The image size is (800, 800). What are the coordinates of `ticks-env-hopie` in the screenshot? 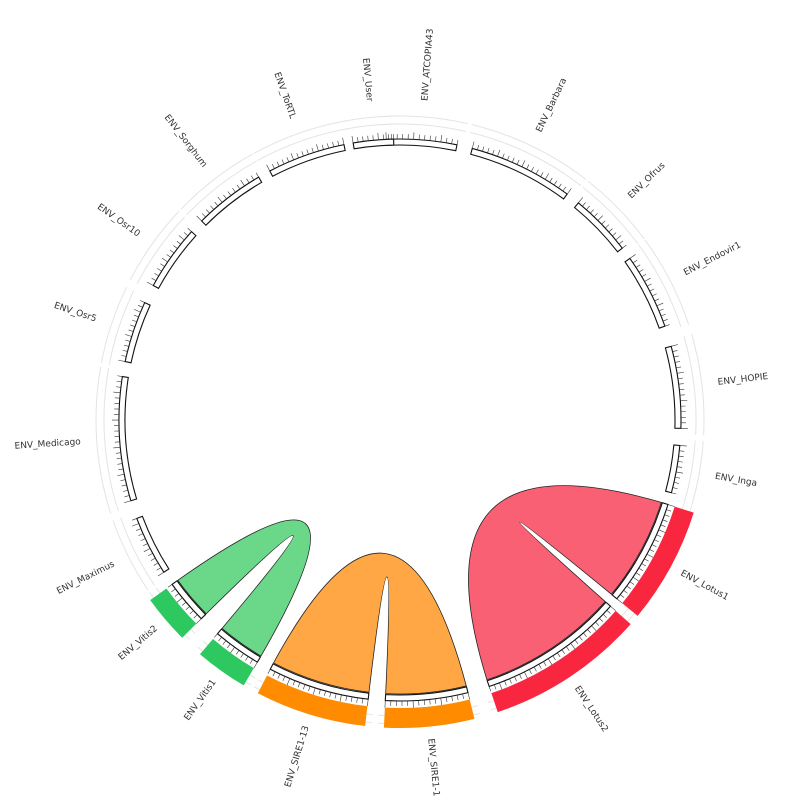 It's located at (679, 386).